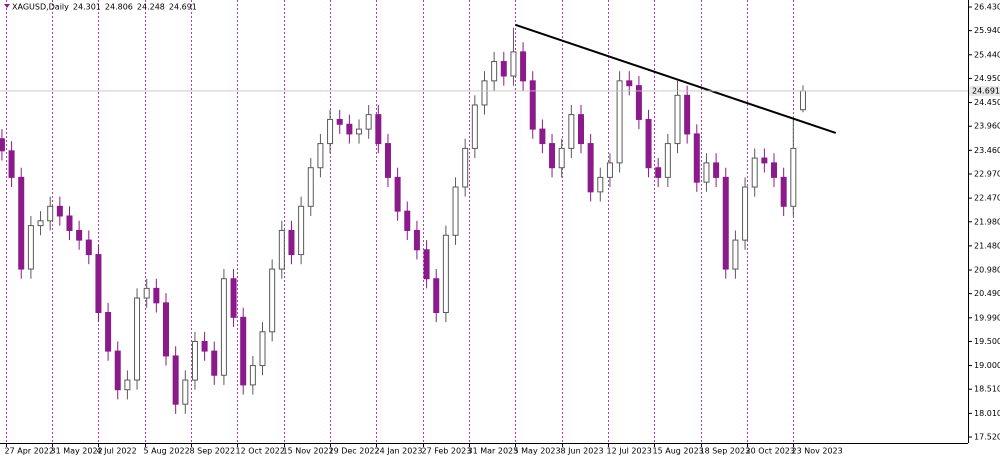  I want to click on x-tick-label: 12 Jul 2023, so click(629, 451).